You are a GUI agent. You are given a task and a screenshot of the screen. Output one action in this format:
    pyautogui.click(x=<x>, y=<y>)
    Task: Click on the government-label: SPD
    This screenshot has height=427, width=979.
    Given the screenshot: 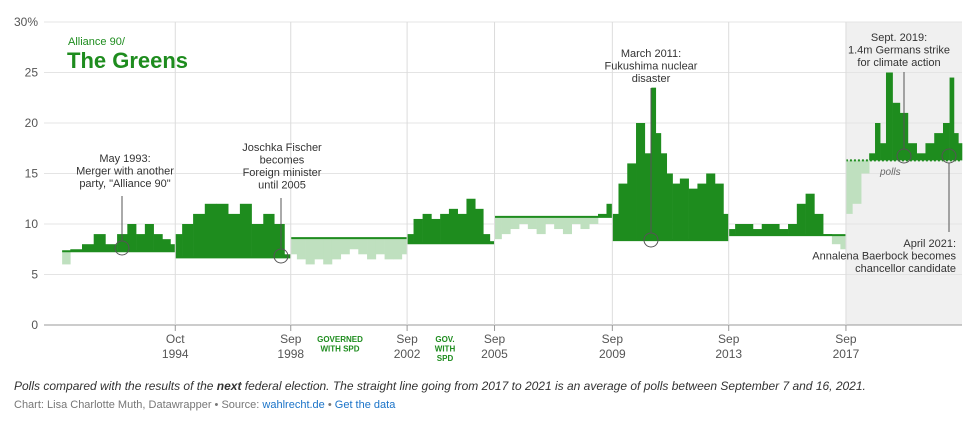 What is the action you would take?
    pyautogui.click(x=445, y=358)
    